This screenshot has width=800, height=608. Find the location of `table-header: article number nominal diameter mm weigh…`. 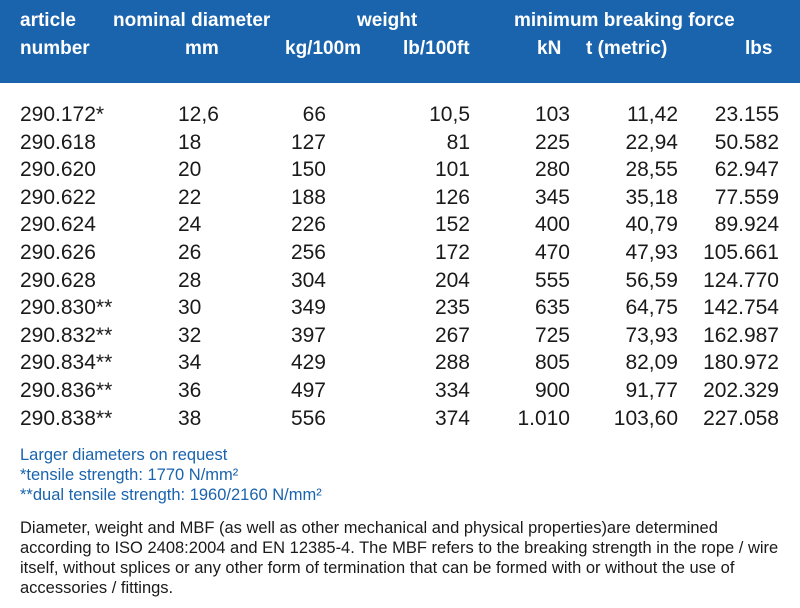

table-header: article number nominal diameter mm weigh… is located at coordinates (400, 41).